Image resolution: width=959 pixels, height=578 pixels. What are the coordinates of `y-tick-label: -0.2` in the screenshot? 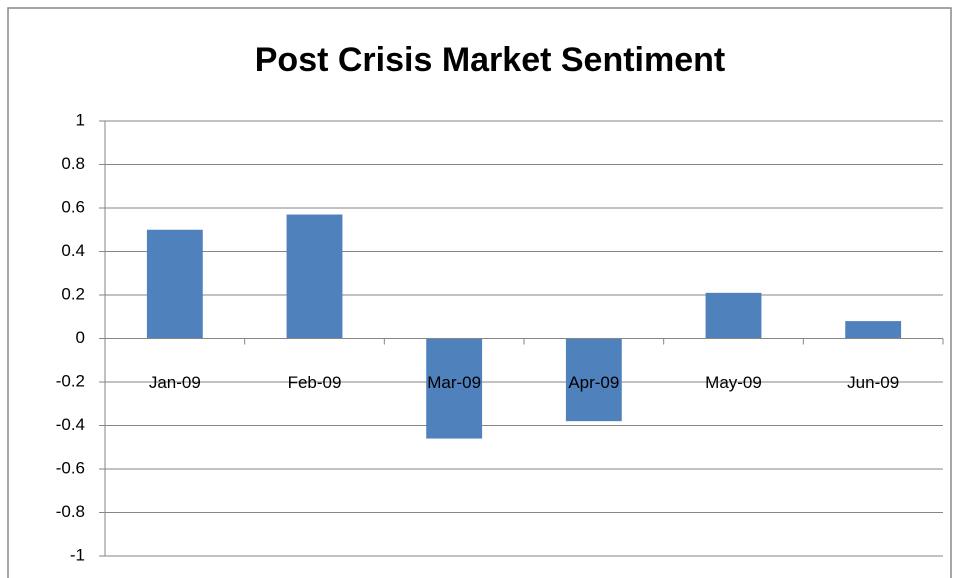 It's located at (70, 380).